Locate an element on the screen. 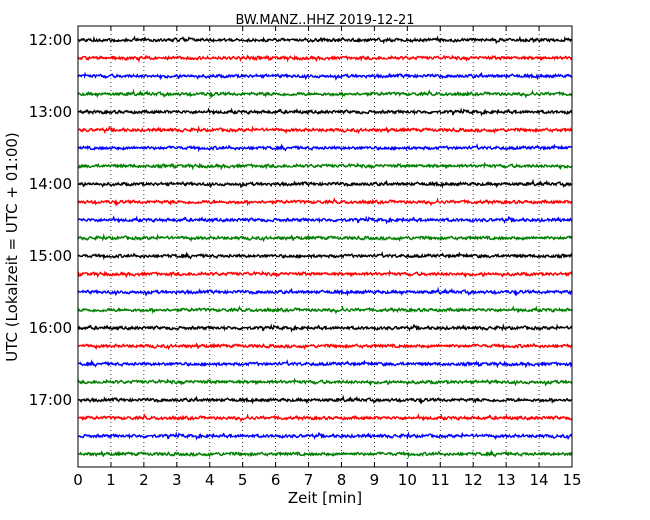 This screenshot has width=650, height=520. x-tick-label: 0 is located at coordinates (78, 480).